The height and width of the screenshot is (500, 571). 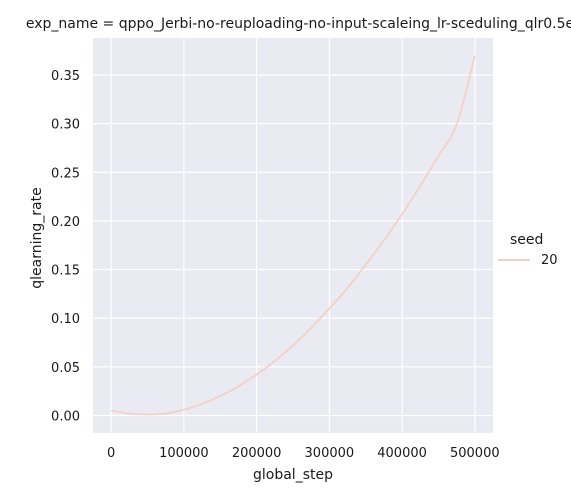 What do you see at coordinates (37, 237) in the screenshot?
I see `y-axis-label: qlearning_rate` at bounding box center [37, 237].